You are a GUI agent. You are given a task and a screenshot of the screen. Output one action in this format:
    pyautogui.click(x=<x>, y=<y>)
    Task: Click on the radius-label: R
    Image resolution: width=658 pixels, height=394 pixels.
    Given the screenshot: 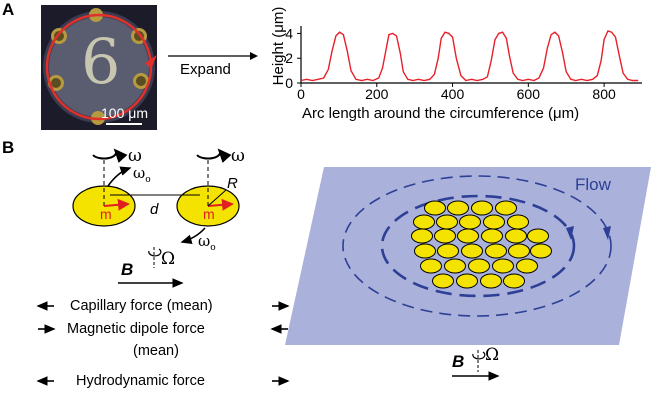 What is the action you would take?
    pyautogui.click(x=232, y=183)
    